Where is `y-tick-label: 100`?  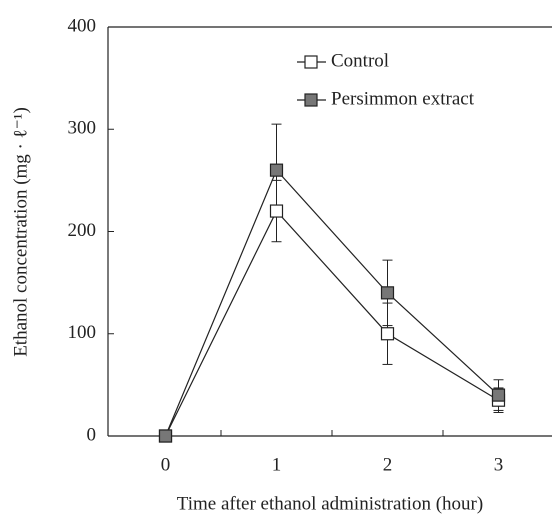 y-tick-label: 100 is located at coordinates (82, 332).